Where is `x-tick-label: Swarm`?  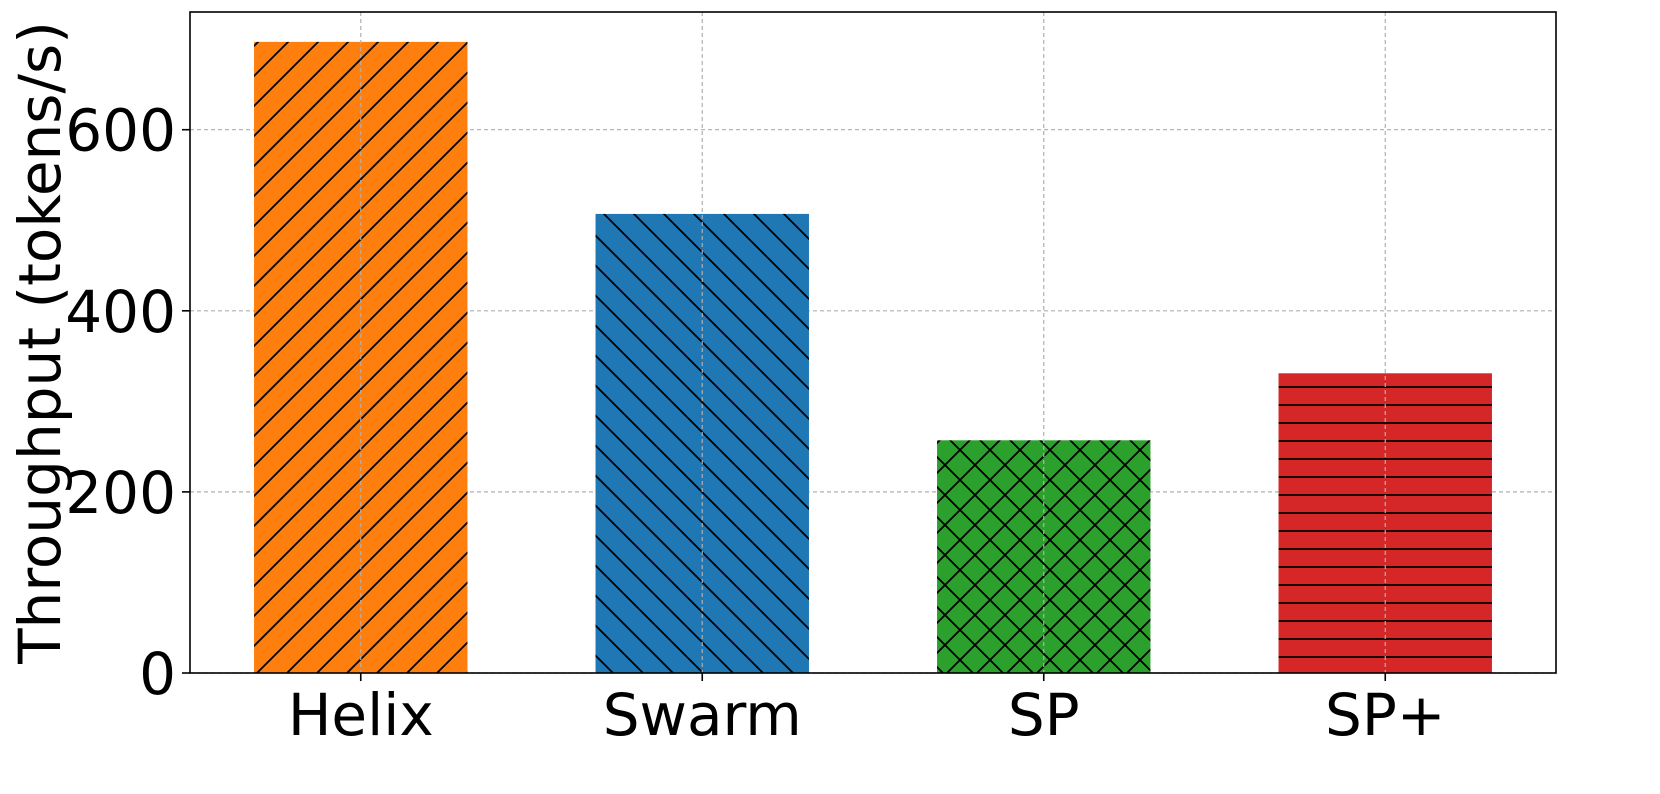
x-tick-label: Swarm is located at coordinates (702, 715).